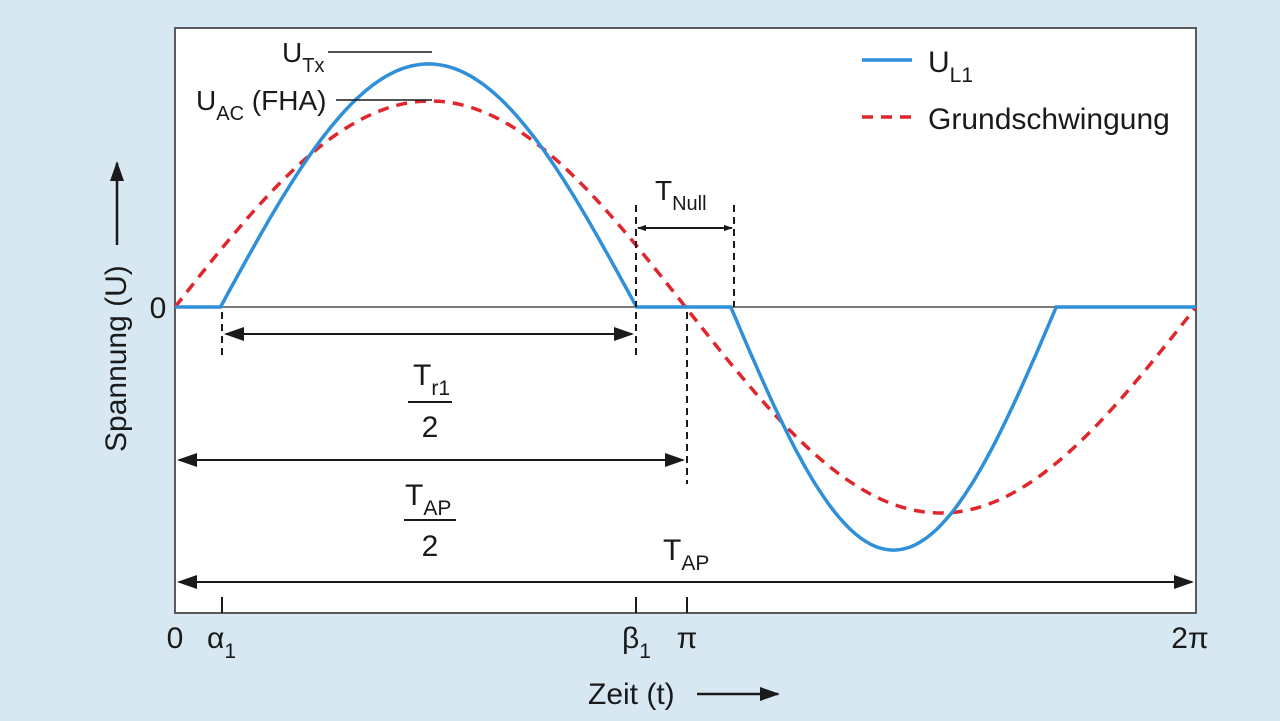 The image size is (1280, 721). I want to click on x-tick-label-zero: 0, so click(175, 638).